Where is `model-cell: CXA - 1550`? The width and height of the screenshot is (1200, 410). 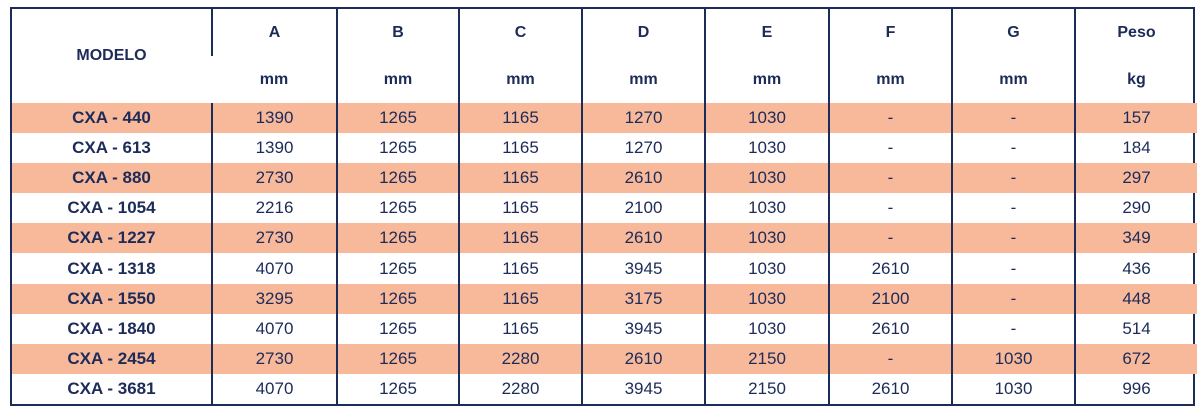
model-cell: CXA - 1550 is located at coordinates (112, 298).